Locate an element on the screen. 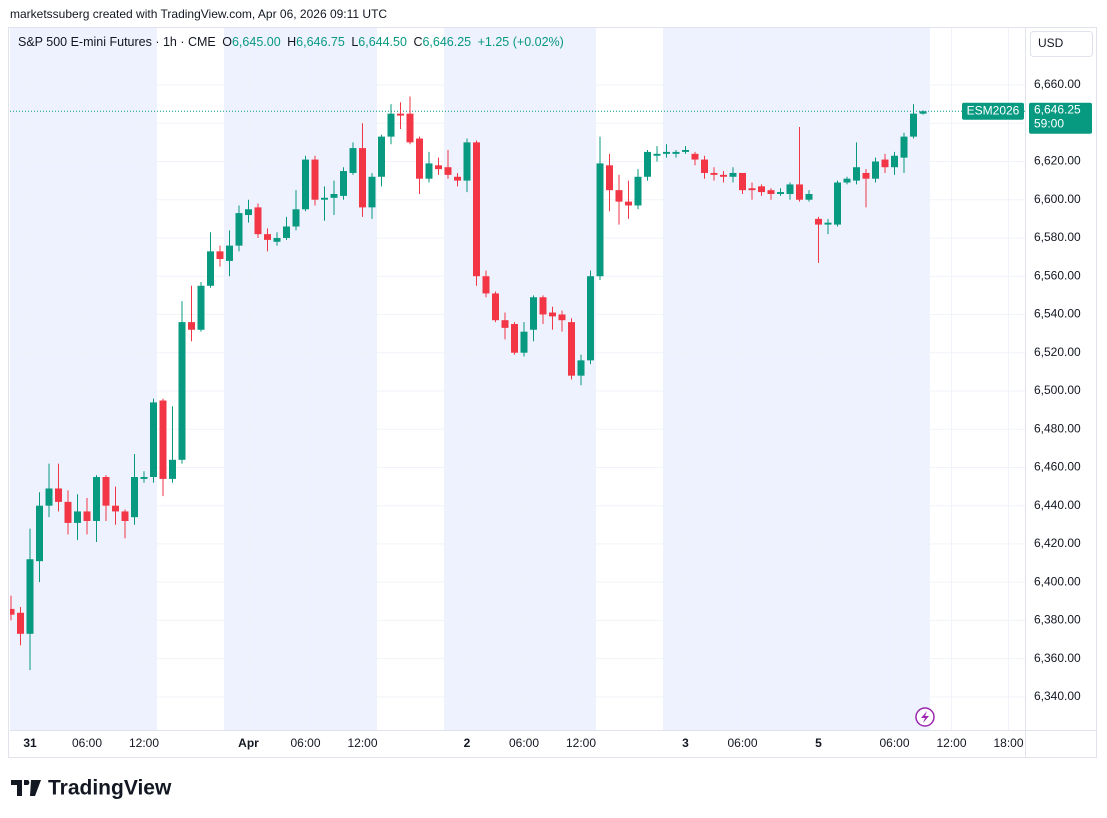  y-tick-label: 6,600.00 is located at coordinates (1057, 199).